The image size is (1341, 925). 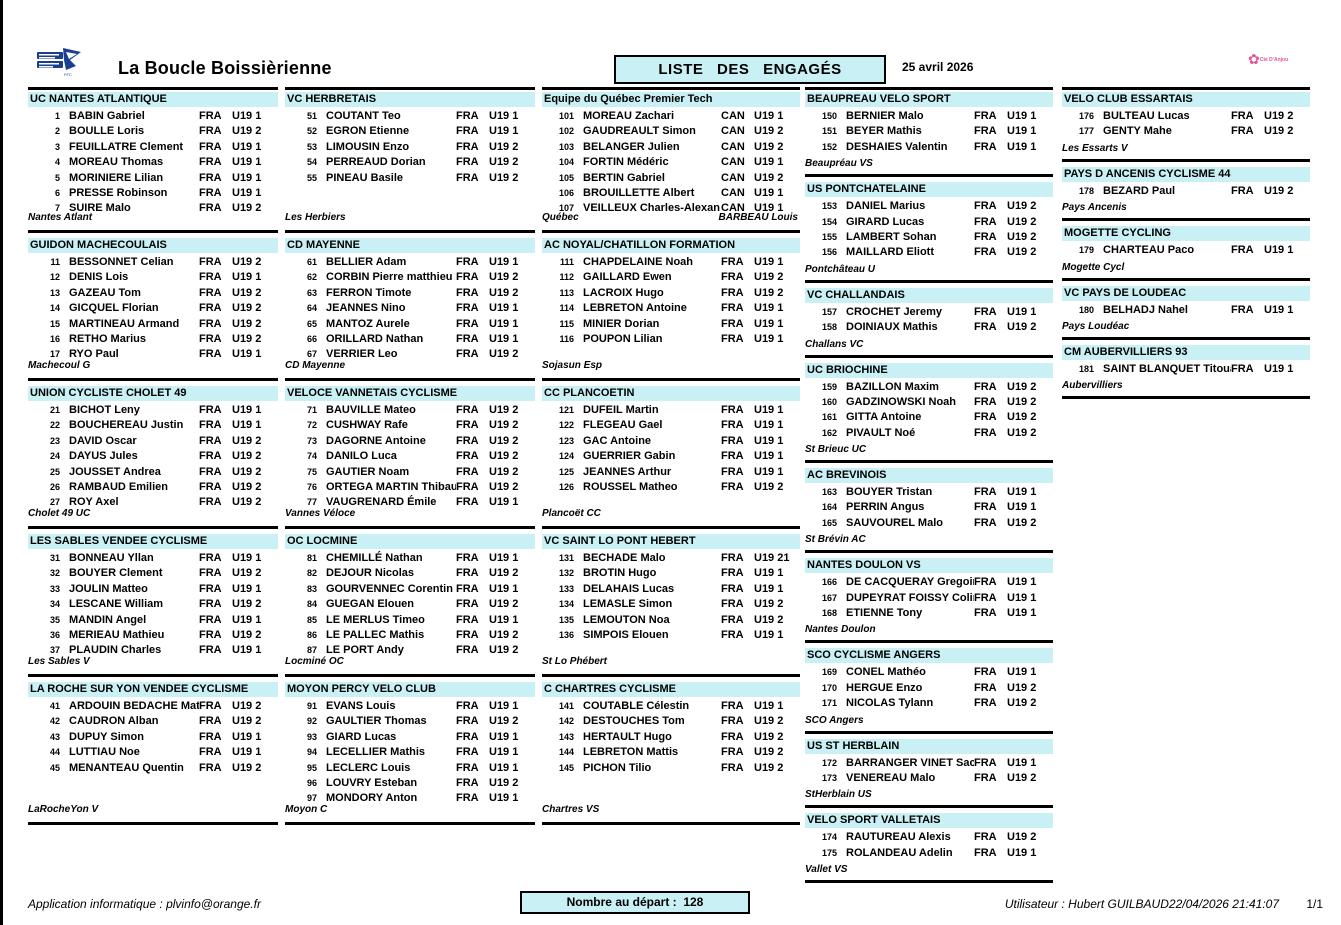 What do you see at coordinates (566, 323) in the screenshot?
I see `rider-number: 115` at bounding box center [566, 323].